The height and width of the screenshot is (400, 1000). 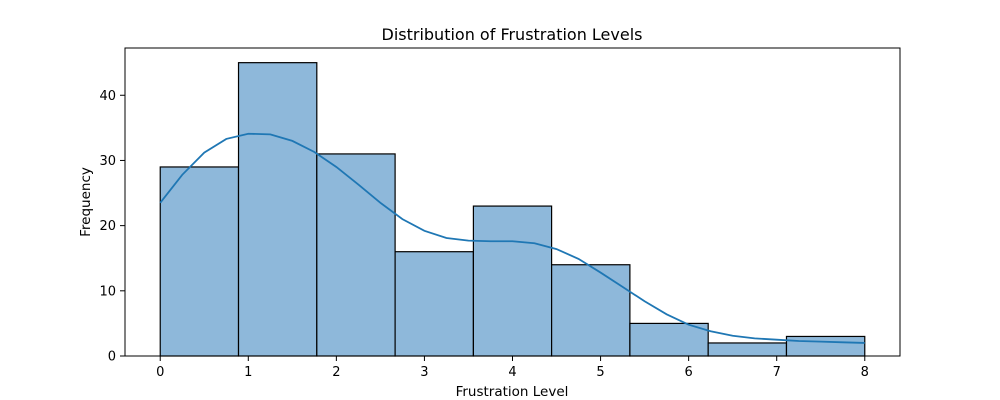 What do you see at coordinates (107, 226) in the screenshot?
I see `y-tick-label: 20` at bounding box center [107, 226].